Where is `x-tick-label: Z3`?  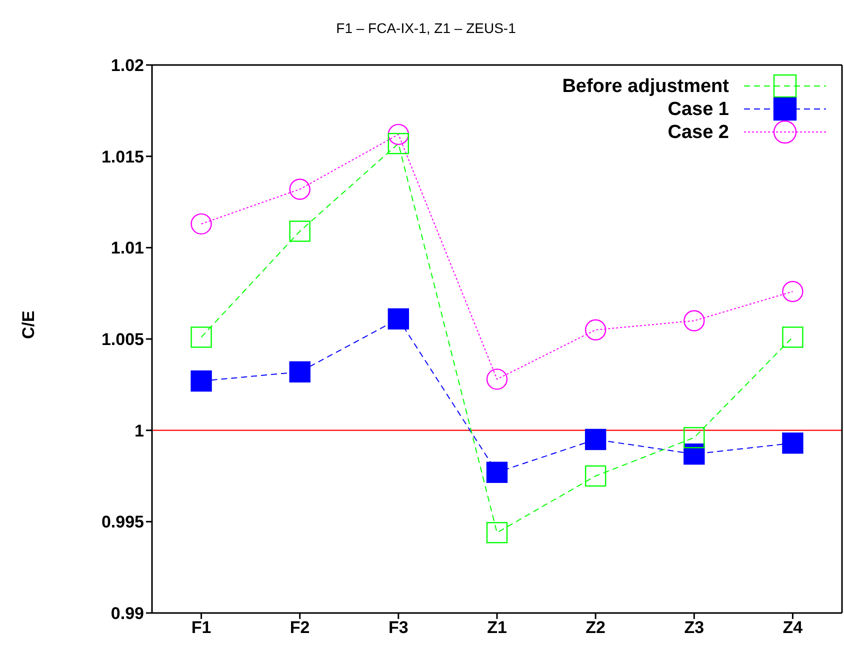
x-tick-label: Z3 is located at coordinates (694, 628).